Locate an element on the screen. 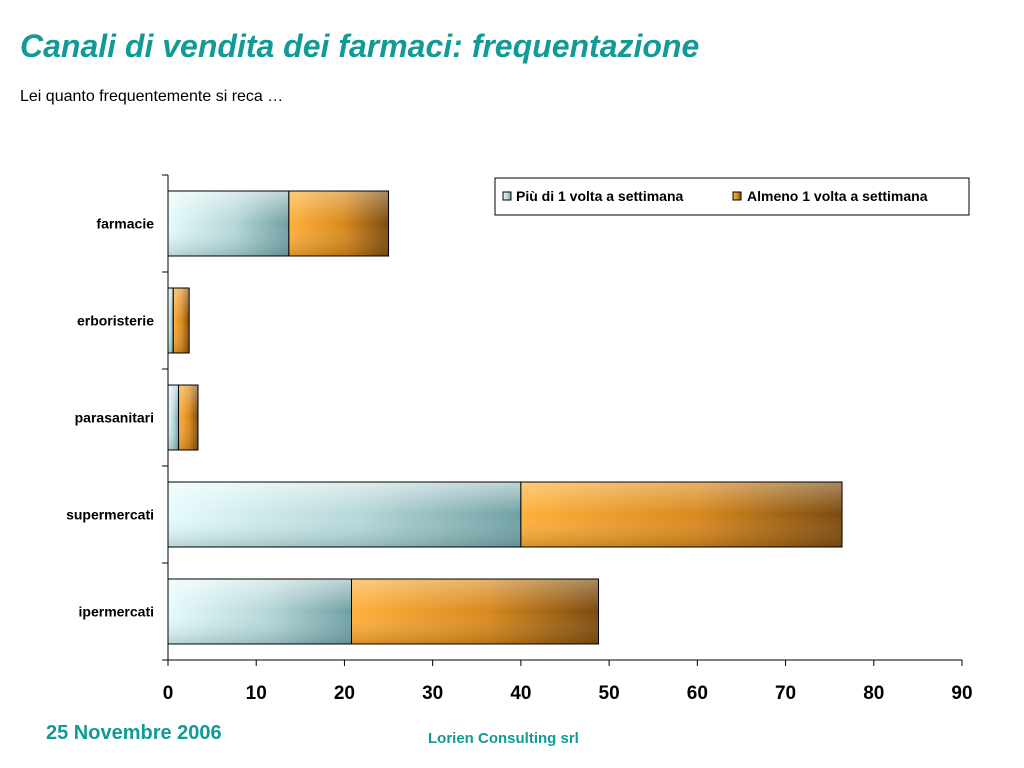 The image size is (1024, 768). x-tick-label-40: 40 is located at coordinates (520, 693).